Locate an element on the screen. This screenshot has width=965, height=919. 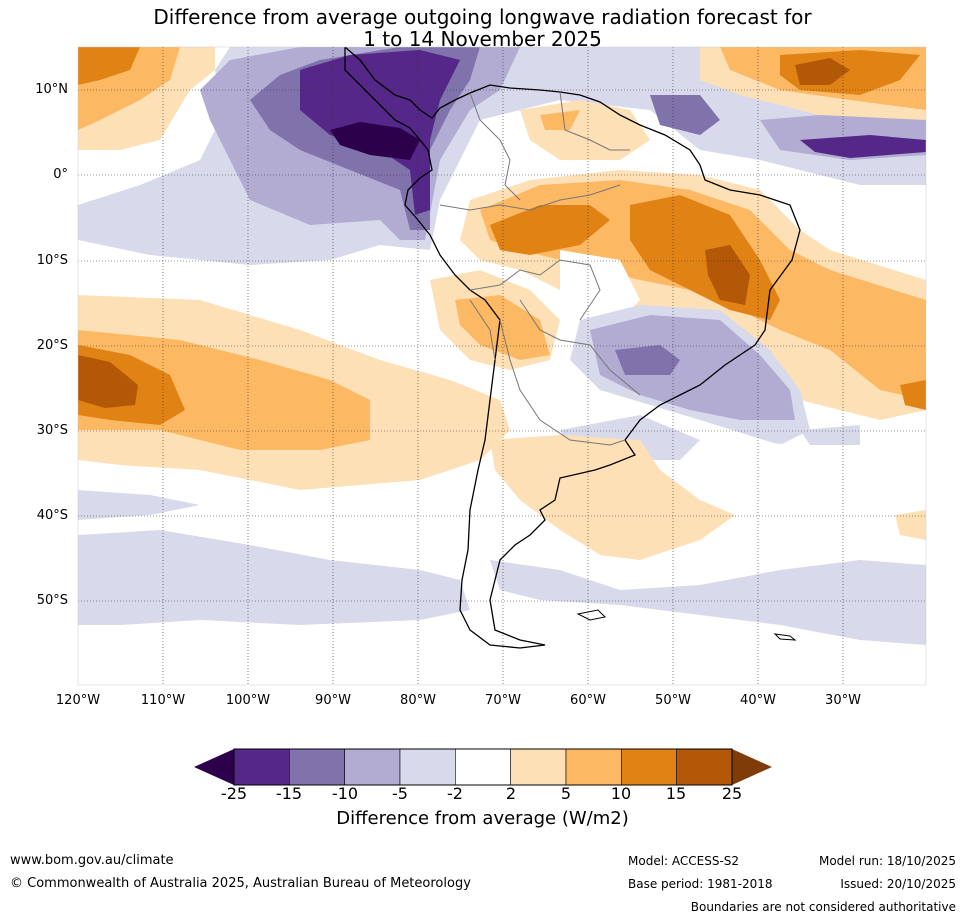
colorbar-label: -5 is located at coordinates (400, 793).